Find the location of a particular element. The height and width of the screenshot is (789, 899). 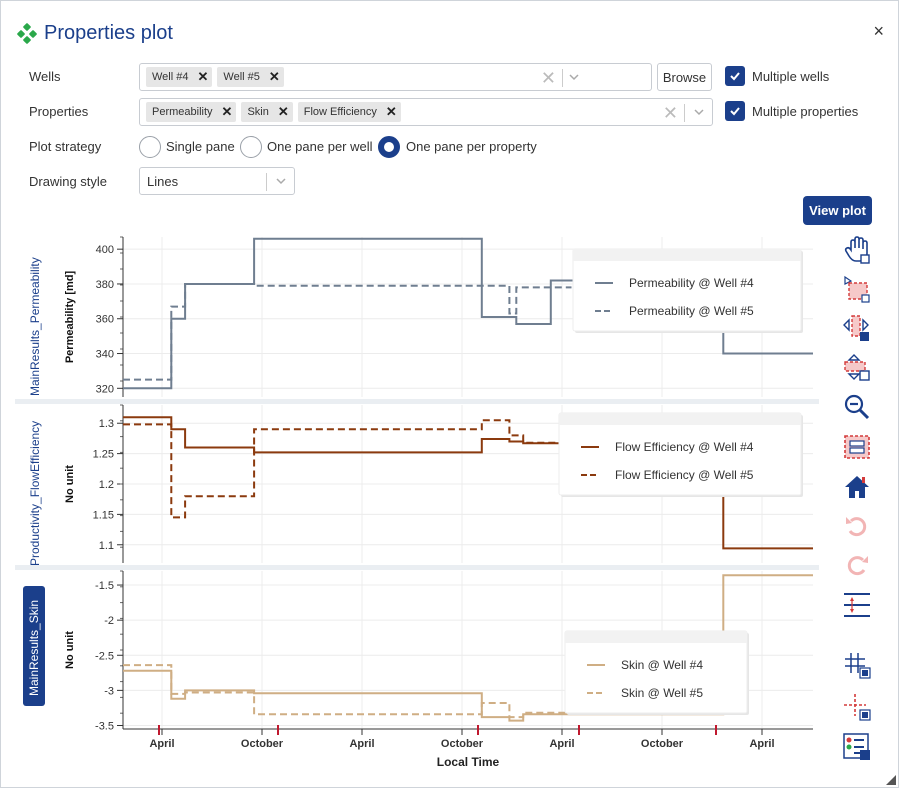

legend-label: Permeability @ Well #4 is located at coordinates (691, 283).